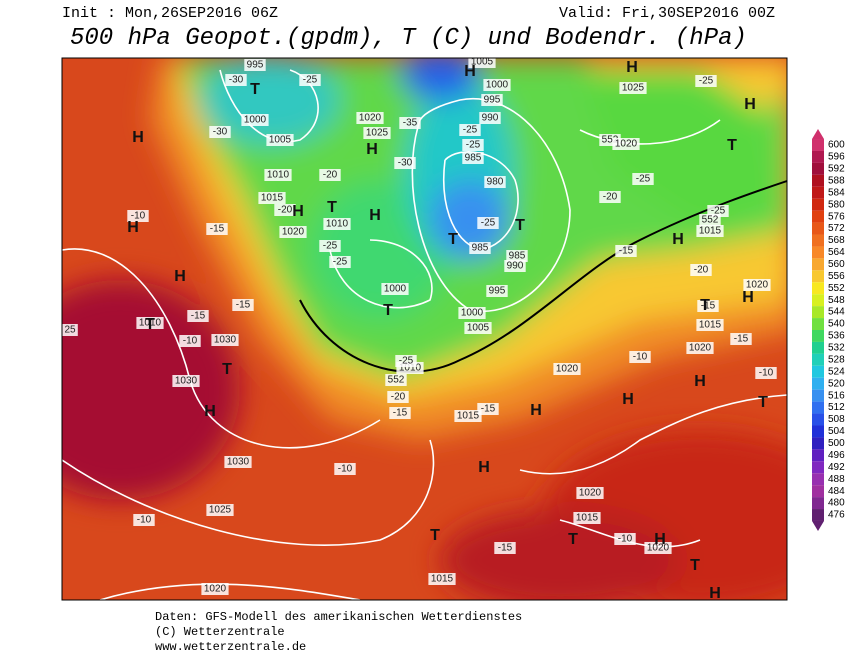 This screenshot has width=850, height=657. What do you see at coordinates (818, 134) in the screenshot?
I see `colorbar-arrow-top` at bounding box center [818, 134].